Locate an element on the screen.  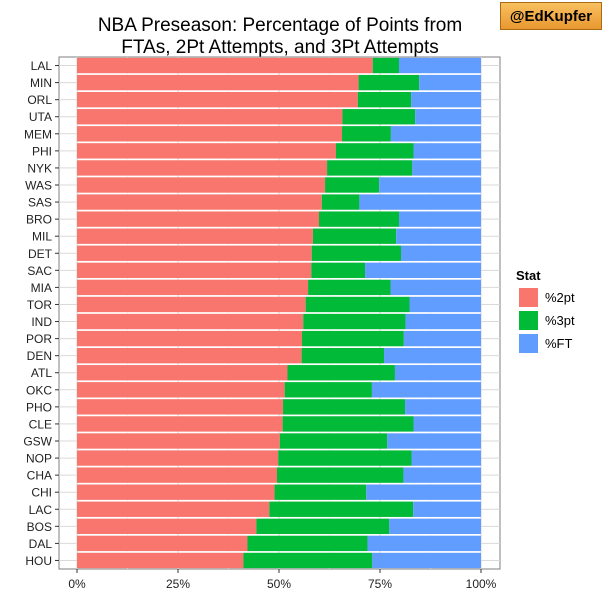
x-tick-label: 75% is located at coordinates (380, 584).